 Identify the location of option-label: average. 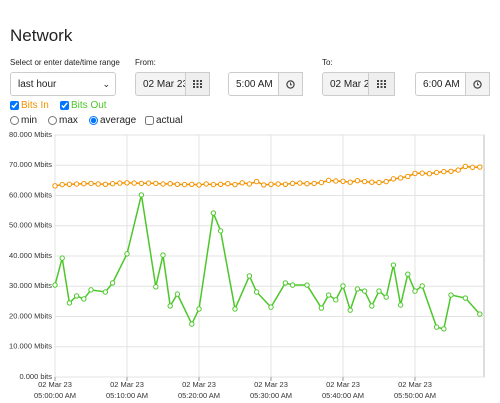
(118, 120).